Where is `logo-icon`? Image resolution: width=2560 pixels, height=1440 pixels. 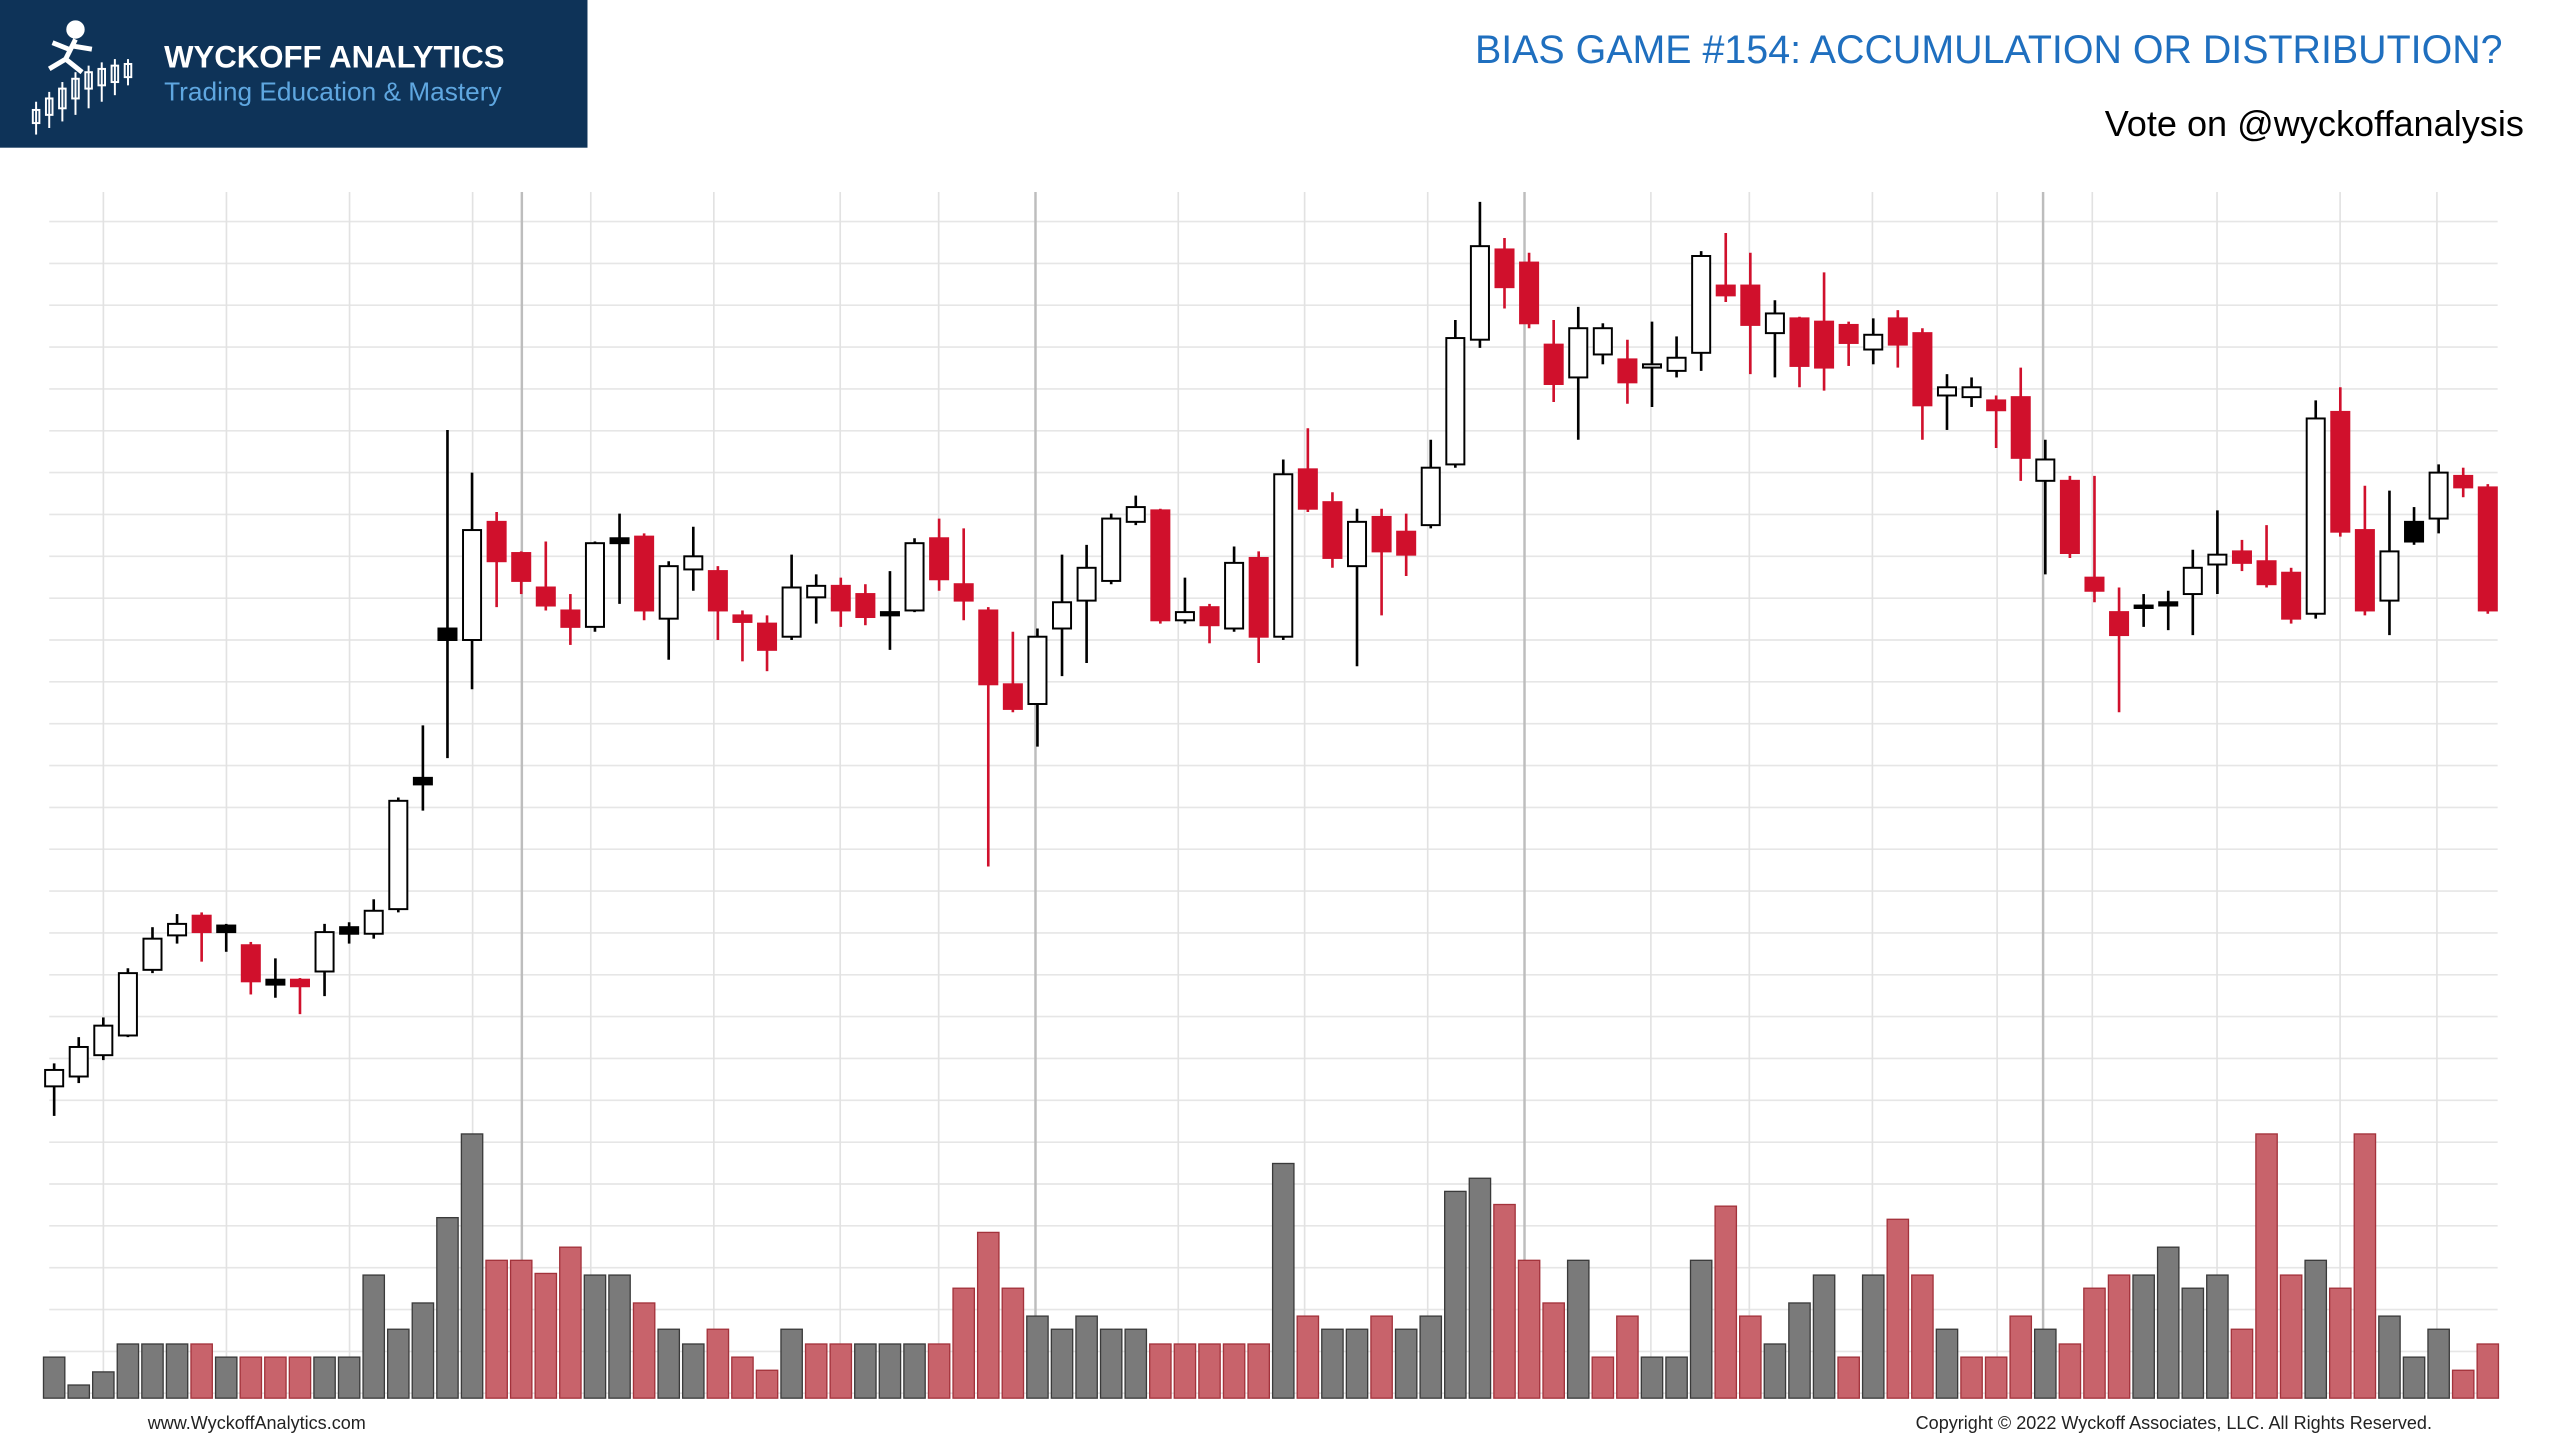 logo-icon is located at coordinates (82, 77).